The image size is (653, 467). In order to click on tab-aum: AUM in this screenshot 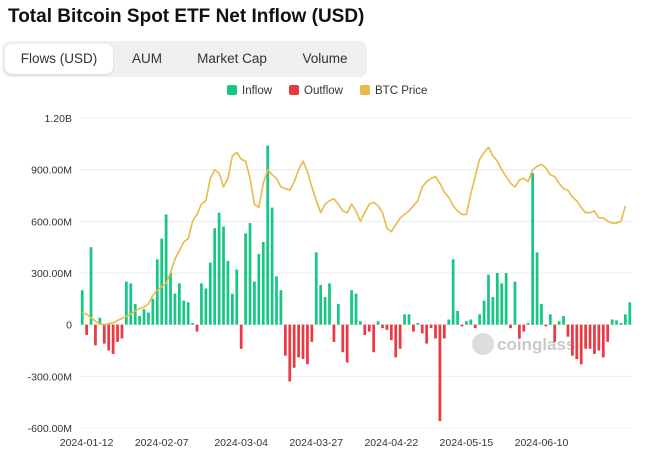, I will do `click(147, 58)`.